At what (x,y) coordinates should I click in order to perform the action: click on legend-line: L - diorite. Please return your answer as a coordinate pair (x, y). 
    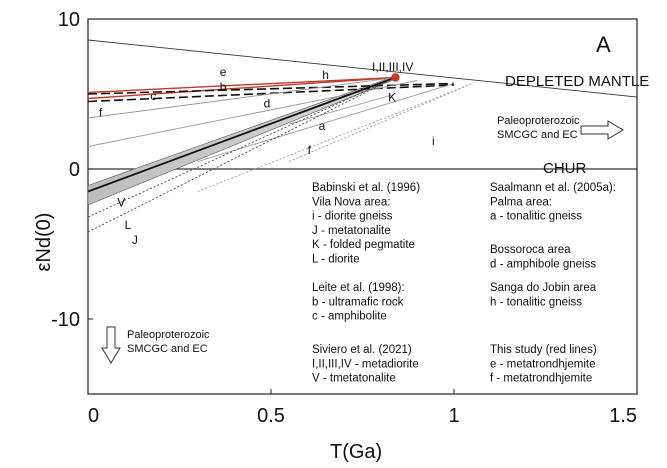
    Looking at the image, I should click on (336, 260).